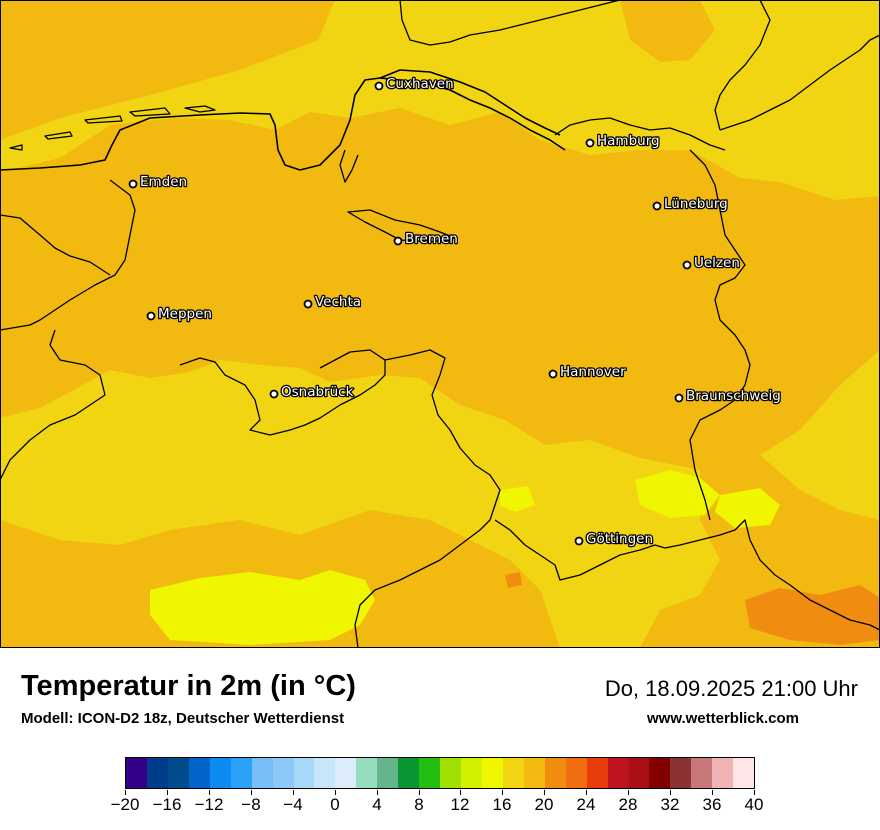  What do you see at coordinates (614, 539) in the screenshot?
I see `city-goettingen: Göttingen` at bounding box center [614, 539].